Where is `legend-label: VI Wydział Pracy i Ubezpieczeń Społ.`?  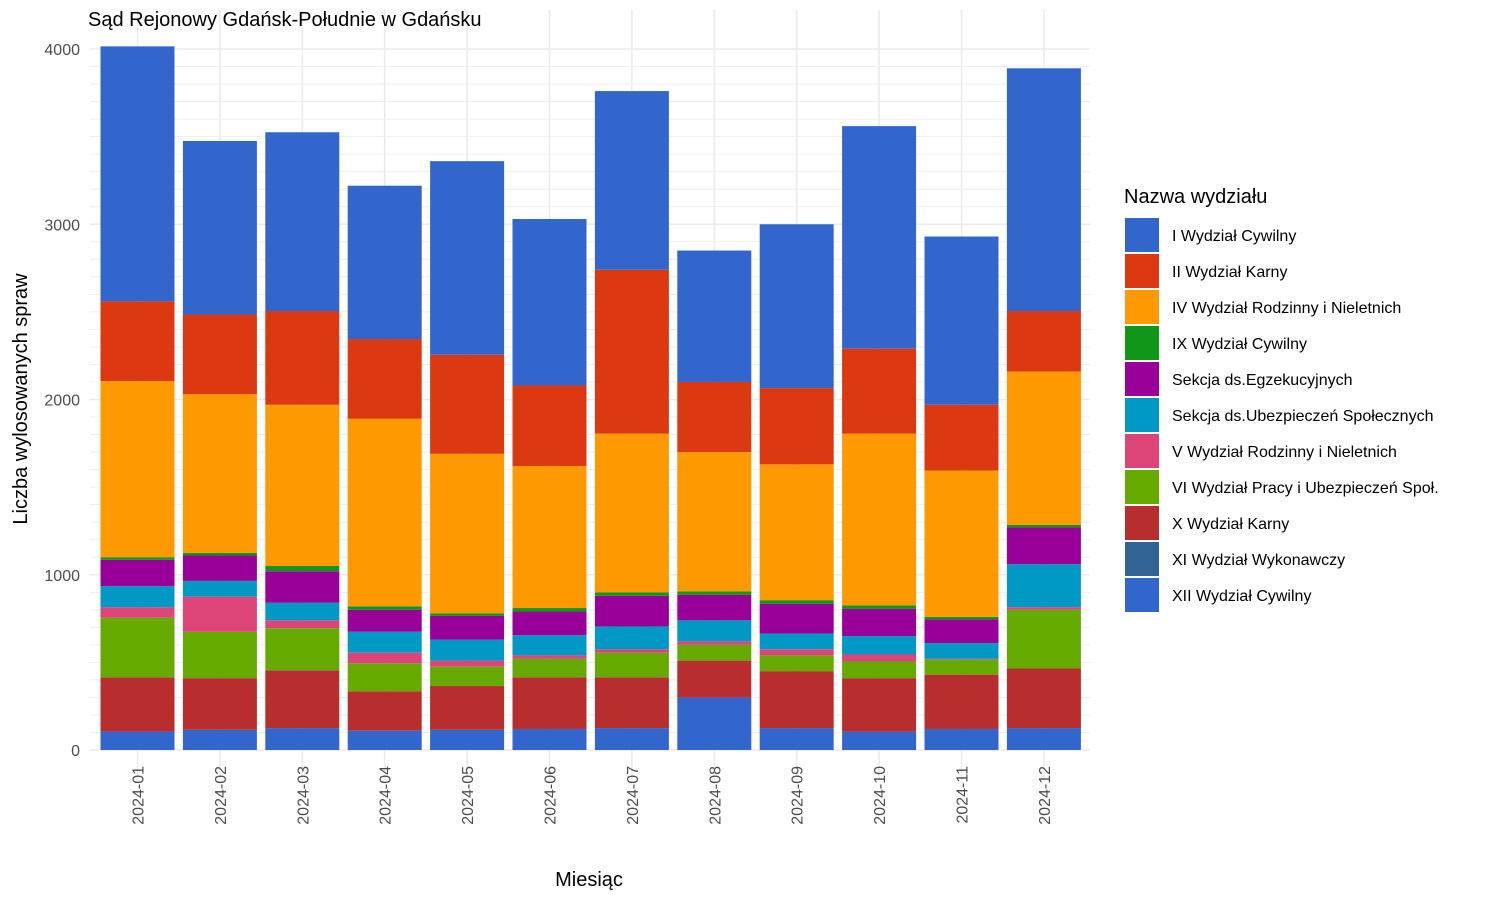 legend-label: VI Wydział Pracy i Ubezpieczeń Społ. is located at coordinates (1305, 488).